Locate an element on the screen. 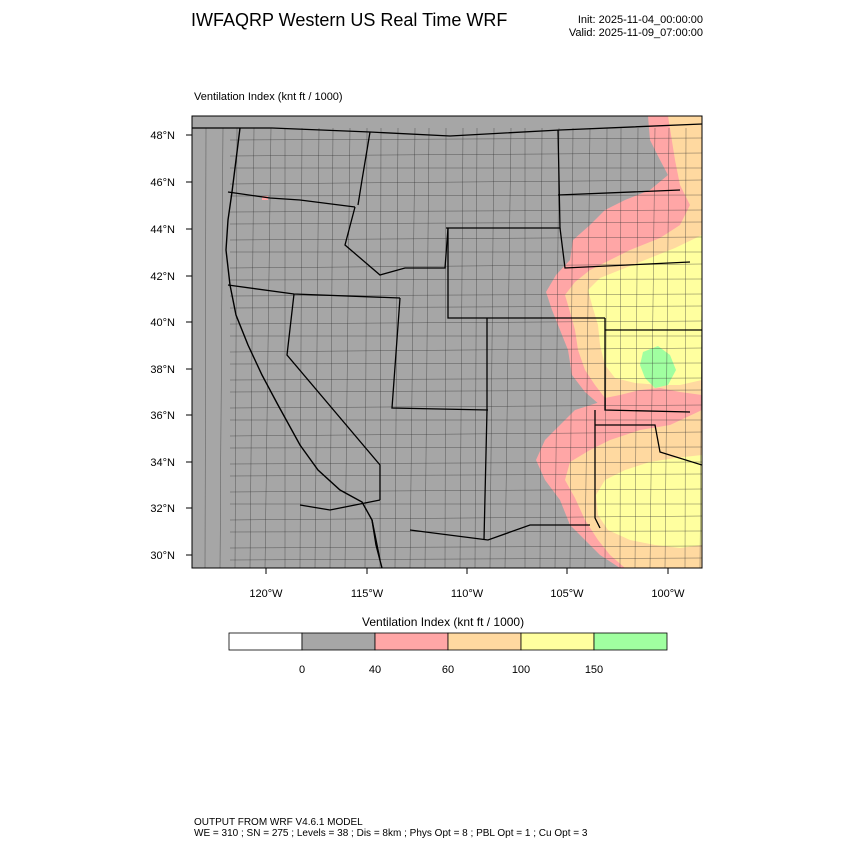  lat-label: 46°N is located at coordinates (162, 183).